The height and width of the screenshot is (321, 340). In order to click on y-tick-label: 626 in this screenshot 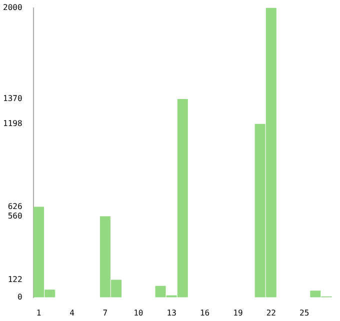, I will do `click(15, 206)`.